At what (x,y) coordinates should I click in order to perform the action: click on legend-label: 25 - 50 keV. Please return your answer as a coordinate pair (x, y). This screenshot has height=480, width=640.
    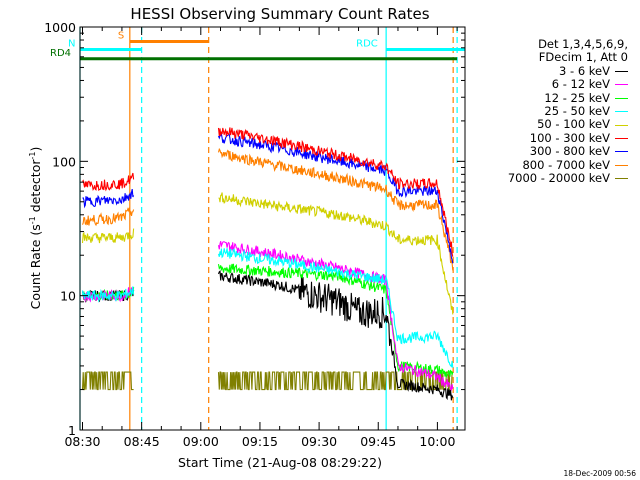
    Looking at the image, I should click on (577, 111).